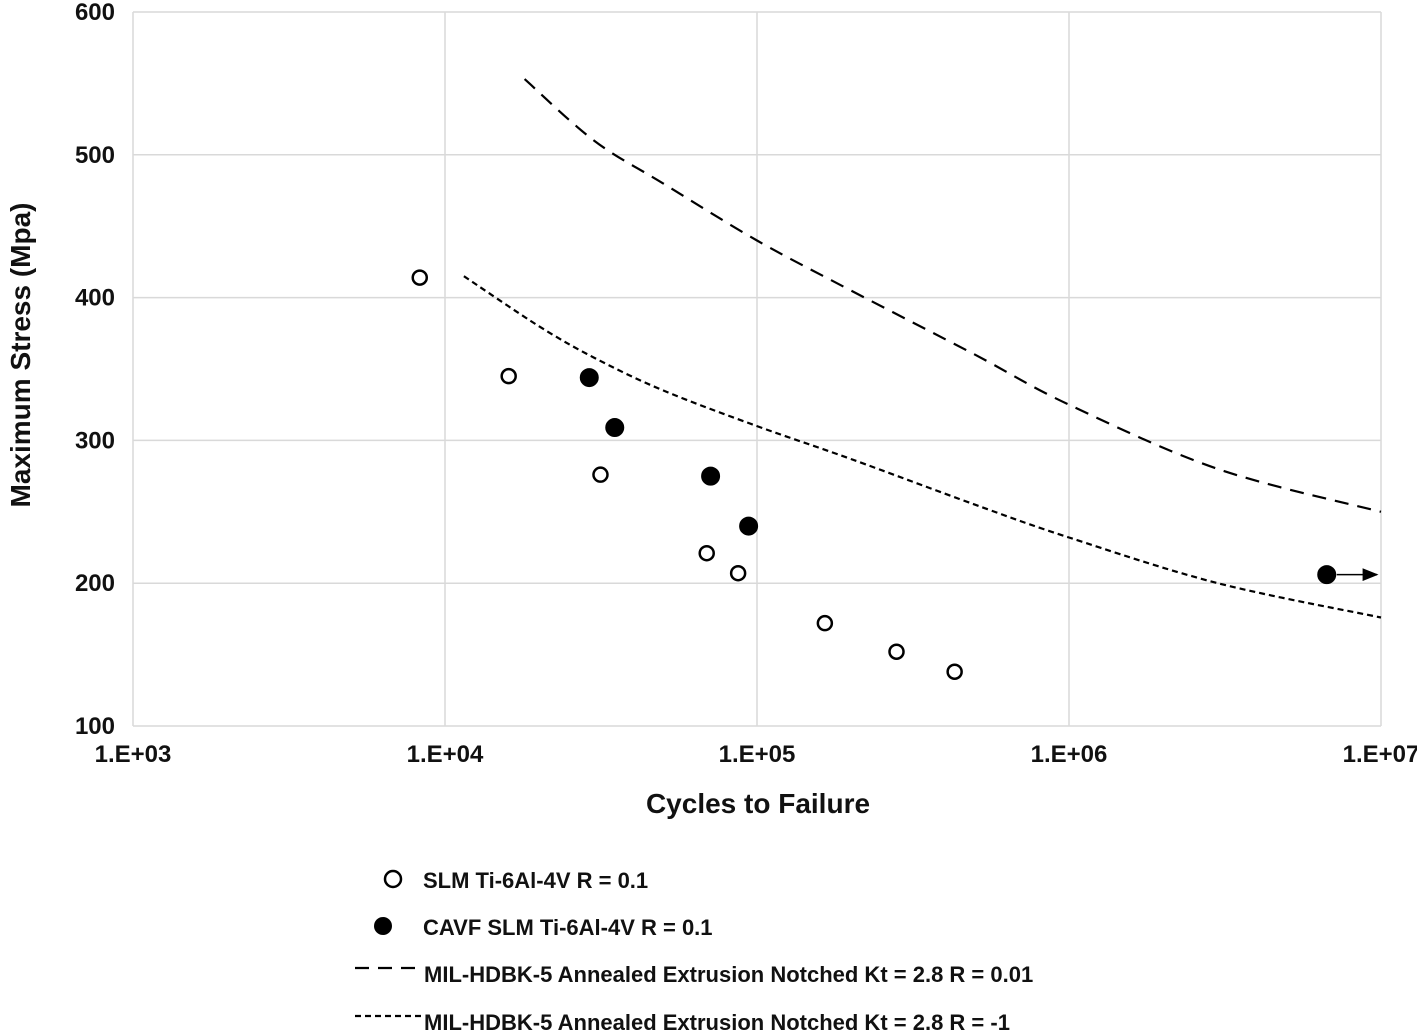  What do you see at coordinates (758, 803) in the screenshot?
I see `x-axis-title: Cycles to Failure` at bounding box center [758, 803].